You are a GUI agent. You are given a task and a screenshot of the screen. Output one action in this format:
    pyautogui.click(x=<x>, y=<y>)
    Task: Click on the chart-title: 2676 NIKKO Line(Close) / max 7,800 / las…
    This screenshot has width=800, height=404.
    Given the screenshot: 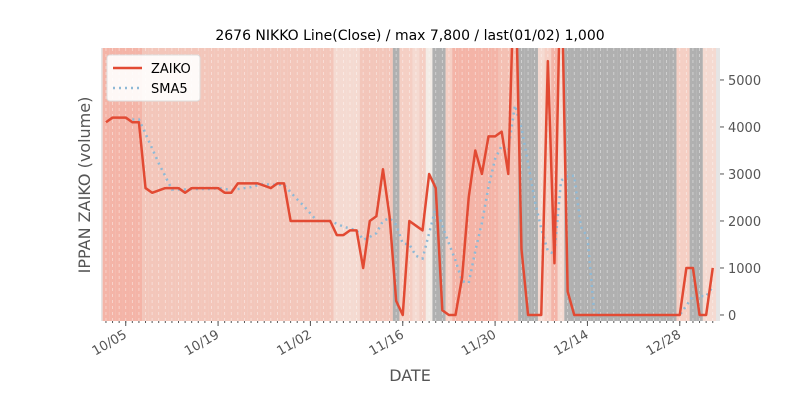 What is the action you would take?
    pyautogui.click(x=409, y=36)
    